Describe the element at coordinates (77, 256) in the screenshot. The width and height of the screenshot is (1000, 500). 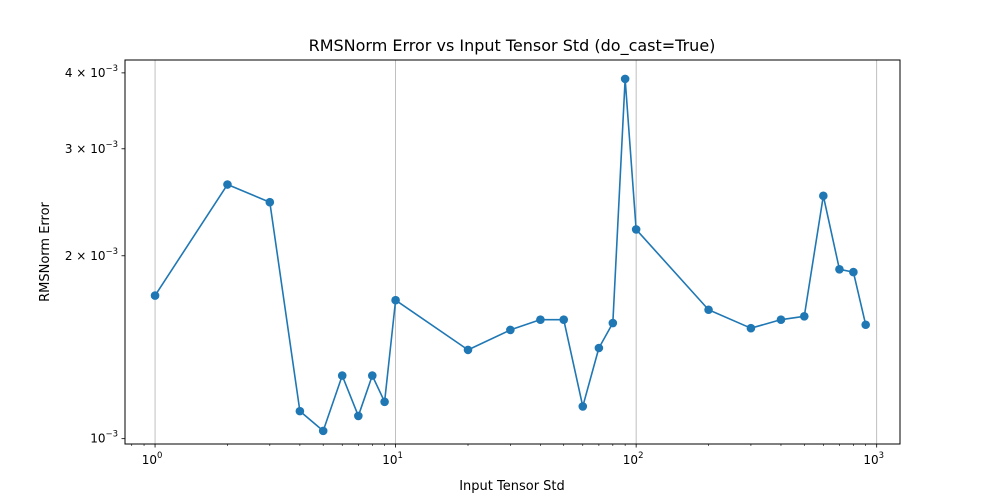
I see `y-tick-label-mantissa: 2 ×` at that location.